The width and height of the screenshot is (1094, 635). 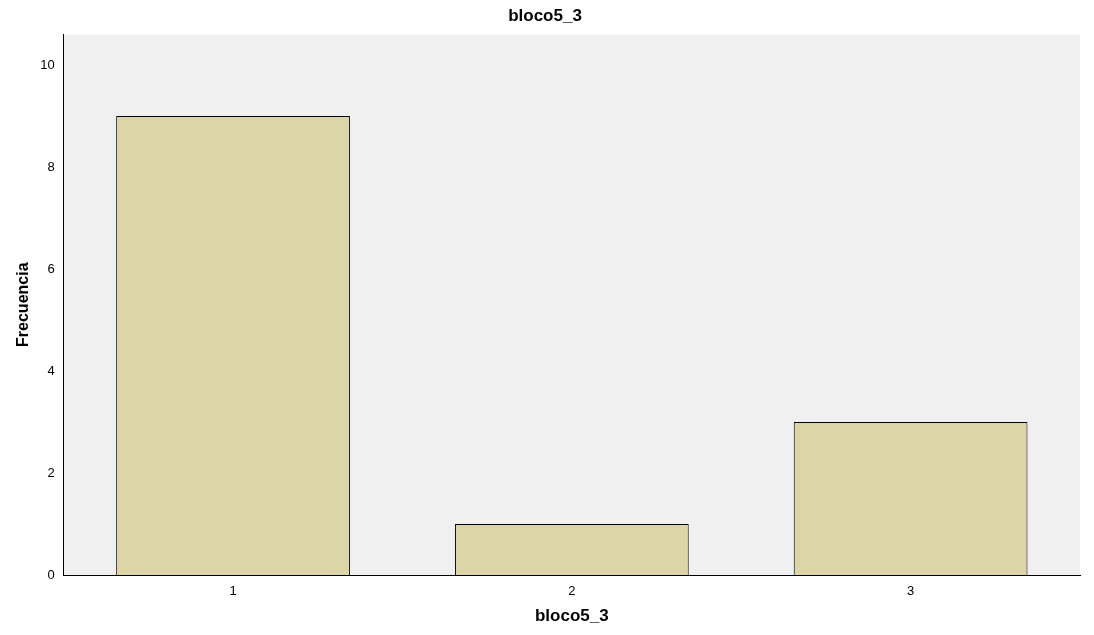 What do you see at coordinates (23, 304) in the screenshot?
I see `y-axis-title: Frecuencia` at bounding box center [23, 304].